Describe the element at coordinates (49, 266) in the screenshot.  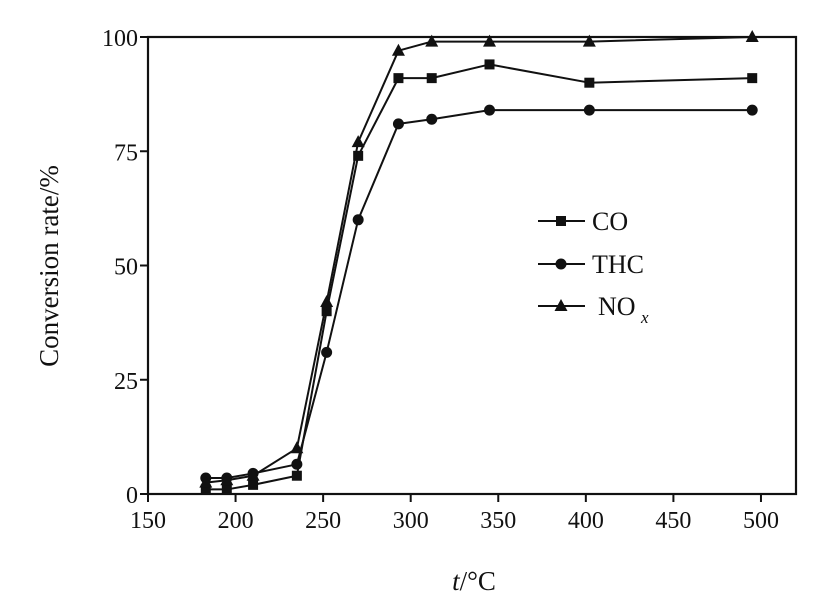
I see `y-axis-label: Conversion rate/%` at that location.